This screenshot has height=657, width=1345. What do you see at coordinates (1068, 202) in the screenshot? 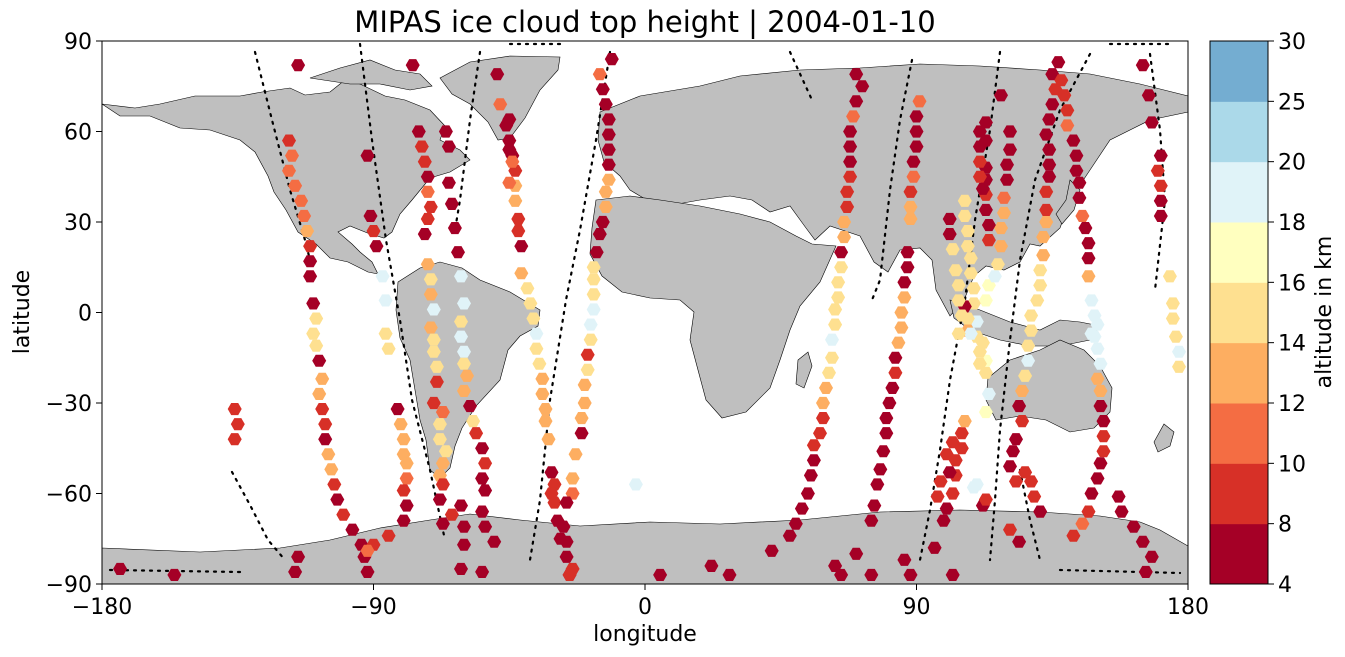
I see `landmass-japan` at bounding box center [1068, 202].